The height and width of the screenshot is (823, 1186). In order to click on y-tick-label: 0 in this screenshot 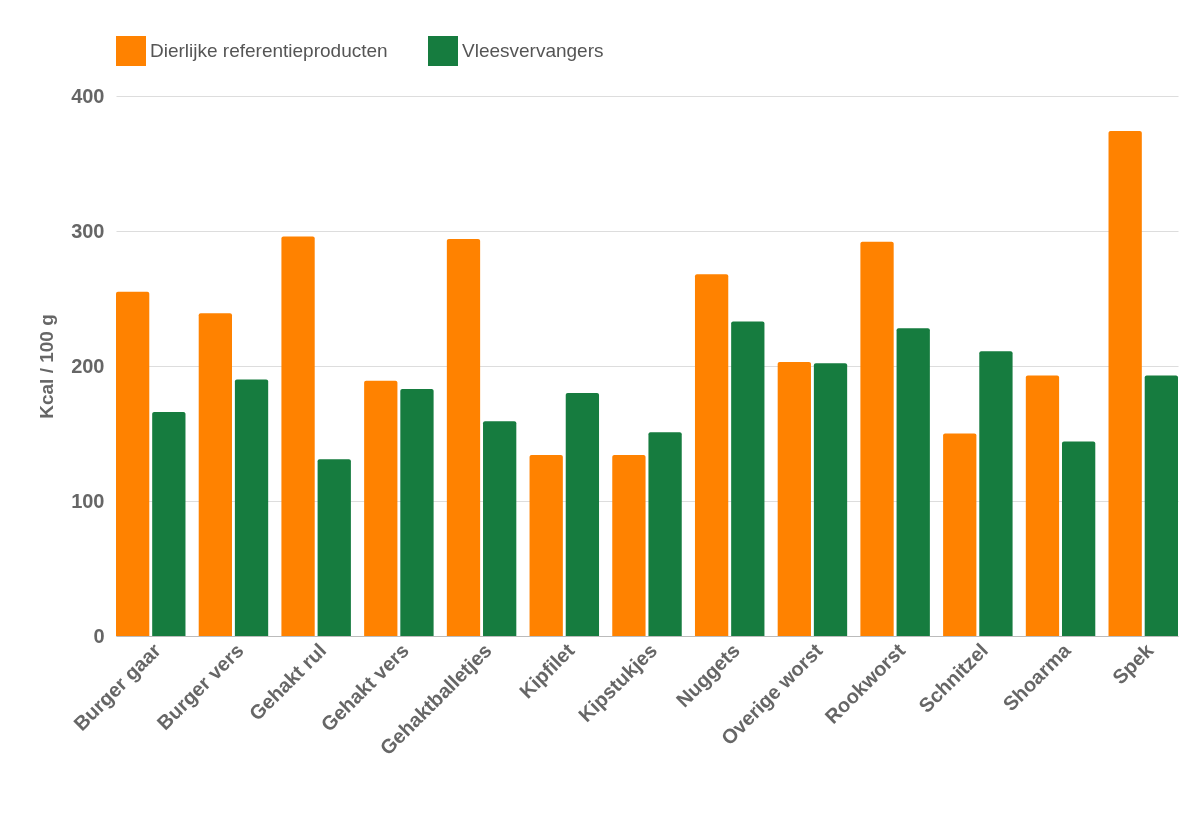, I will do `click(99, 635)`.